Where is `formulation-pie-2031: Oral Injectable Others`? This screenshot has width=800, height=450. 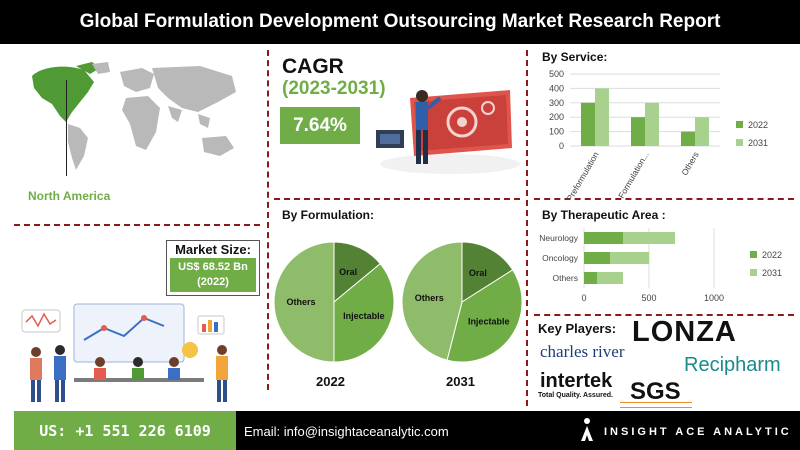
formulation-pie-2031: Oral Injectable Others is located at coordinates (462, 302).